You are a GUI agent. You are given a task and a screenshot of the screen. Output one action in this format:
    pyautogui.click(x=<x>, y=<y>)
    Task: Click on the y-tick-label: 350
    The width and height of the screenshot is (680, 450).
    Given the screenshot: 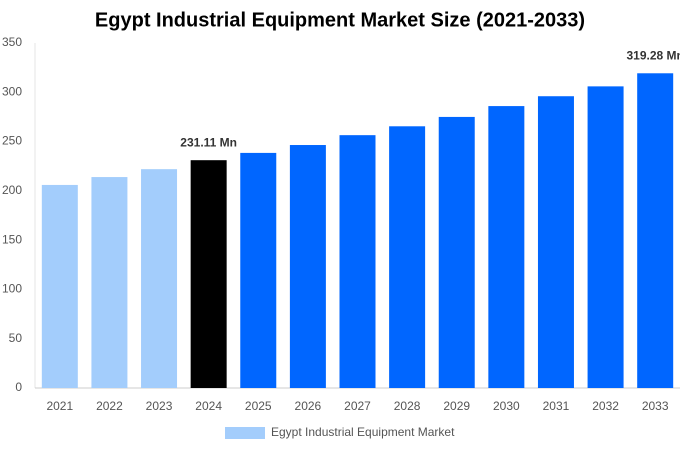 What is the action you would take?
    pyautogui.click(x=12, y=42)
    